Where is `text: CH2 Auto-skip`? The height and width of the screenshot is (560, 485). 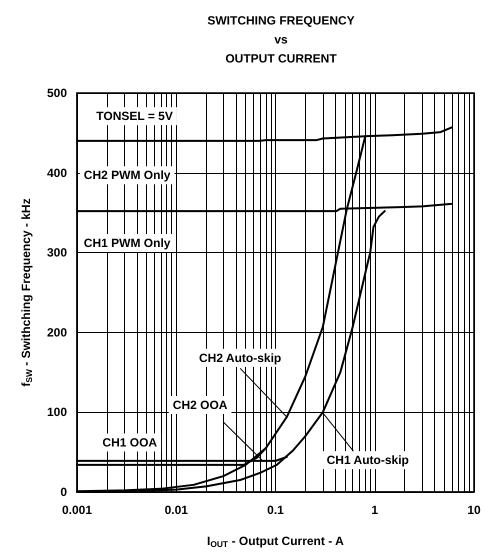
text: CH2 Auto-skip is located at coordinates (240, 357).